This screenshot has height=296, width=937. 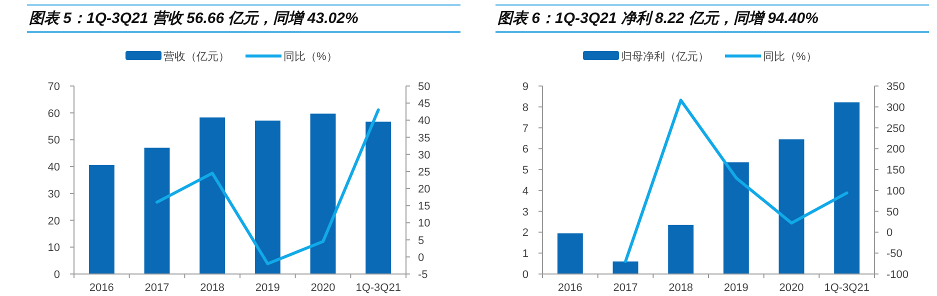 What do you see at coordinates (421, 240) in the screenshot?
I see `y2-tick-label: 5` at bounding box center [421, 240].